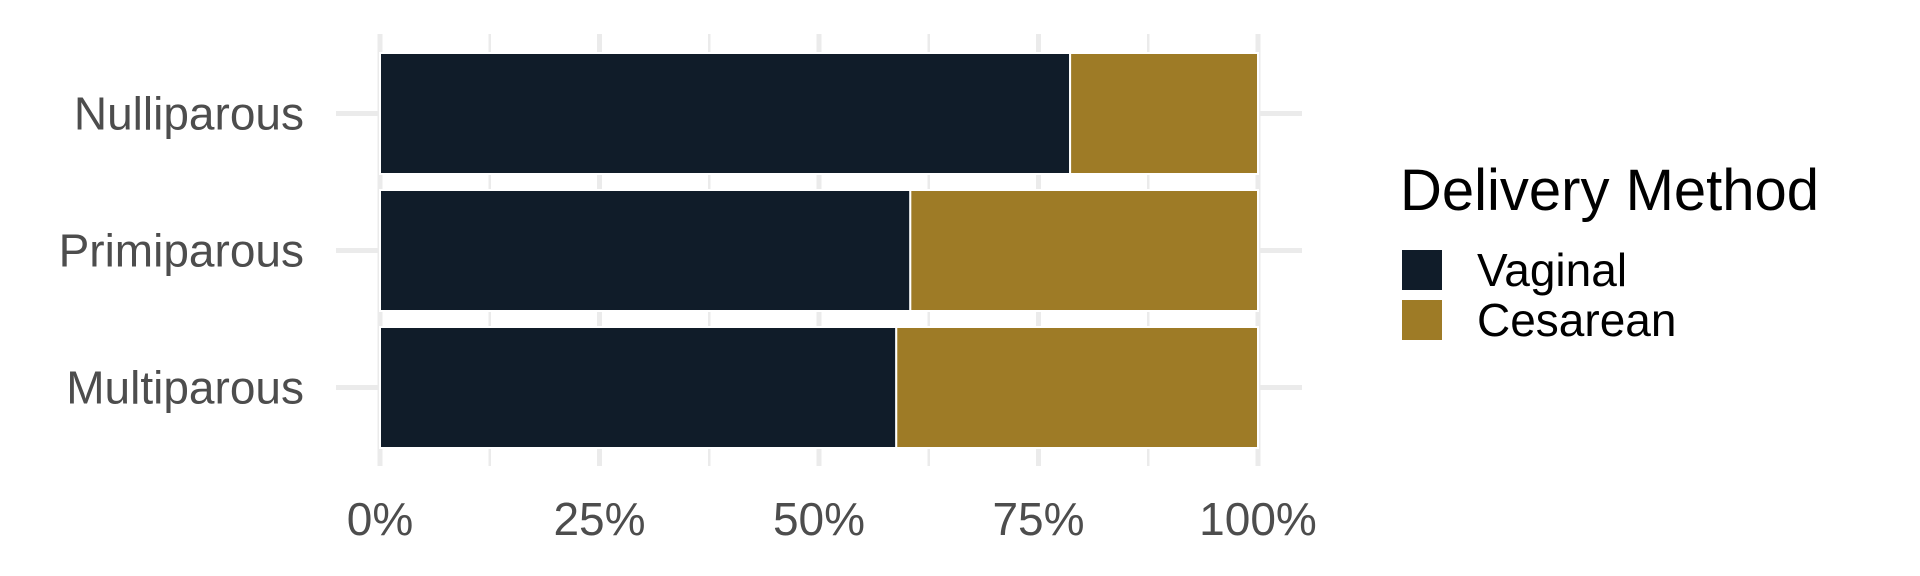 This screenshot has width=1920, height=576. Describe the element at coordinates (725, 113) in the screenshot. I see `bar-vaginal-nulliparous` at that location.